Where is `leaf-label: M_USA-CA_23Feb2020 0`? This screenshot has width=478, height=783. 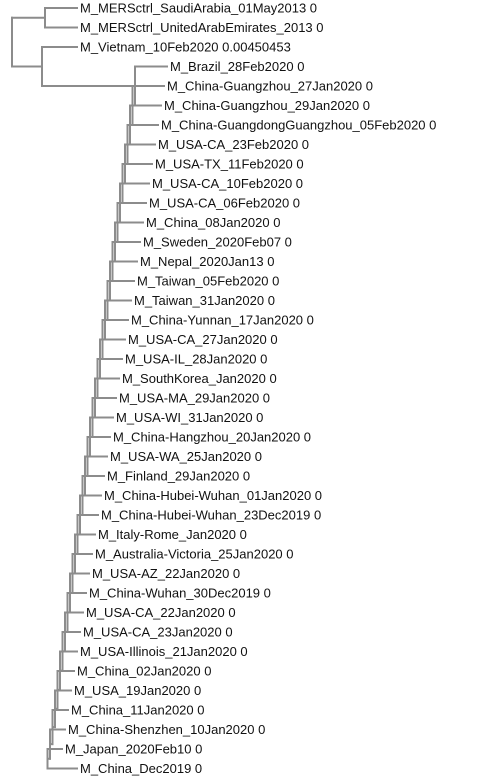 leaf-label: M_USA-CA_23Feb2020 0 is located at coordinates (233, 144).